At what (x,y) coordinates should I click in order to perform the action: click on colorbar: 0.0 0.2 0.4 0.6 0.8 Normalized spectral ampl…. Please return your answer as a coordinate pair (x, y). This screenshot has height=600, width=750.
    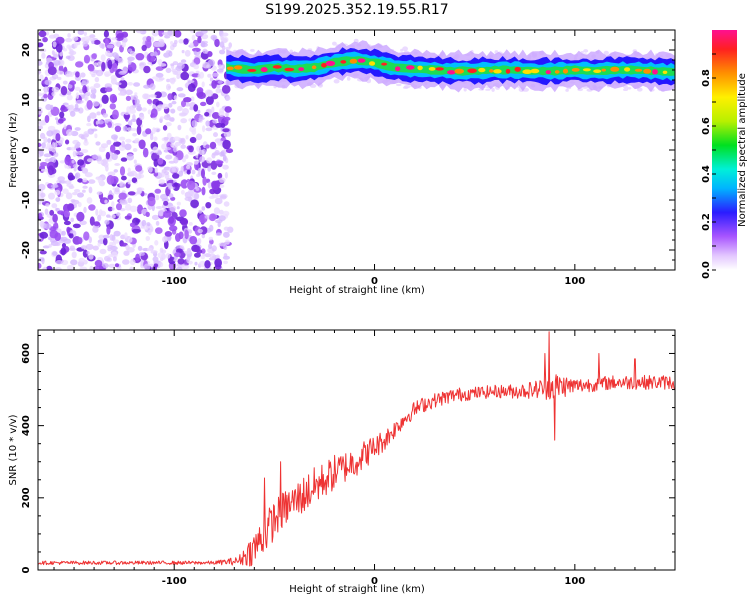
    Looking at the image, I should click on (724, 154).